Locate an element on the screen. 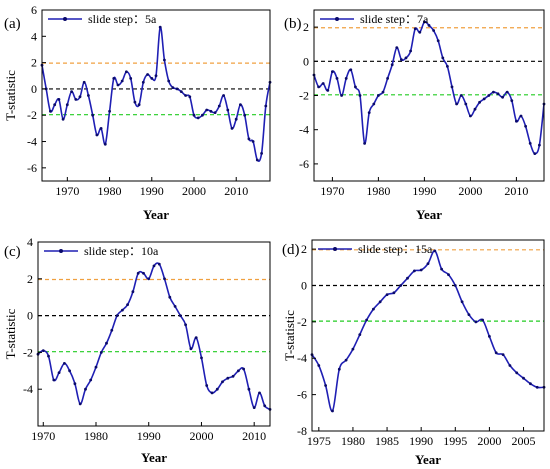 This screenshot has width=550, height=469. panel-d-point-1979 is located at coordinates (346, 360).